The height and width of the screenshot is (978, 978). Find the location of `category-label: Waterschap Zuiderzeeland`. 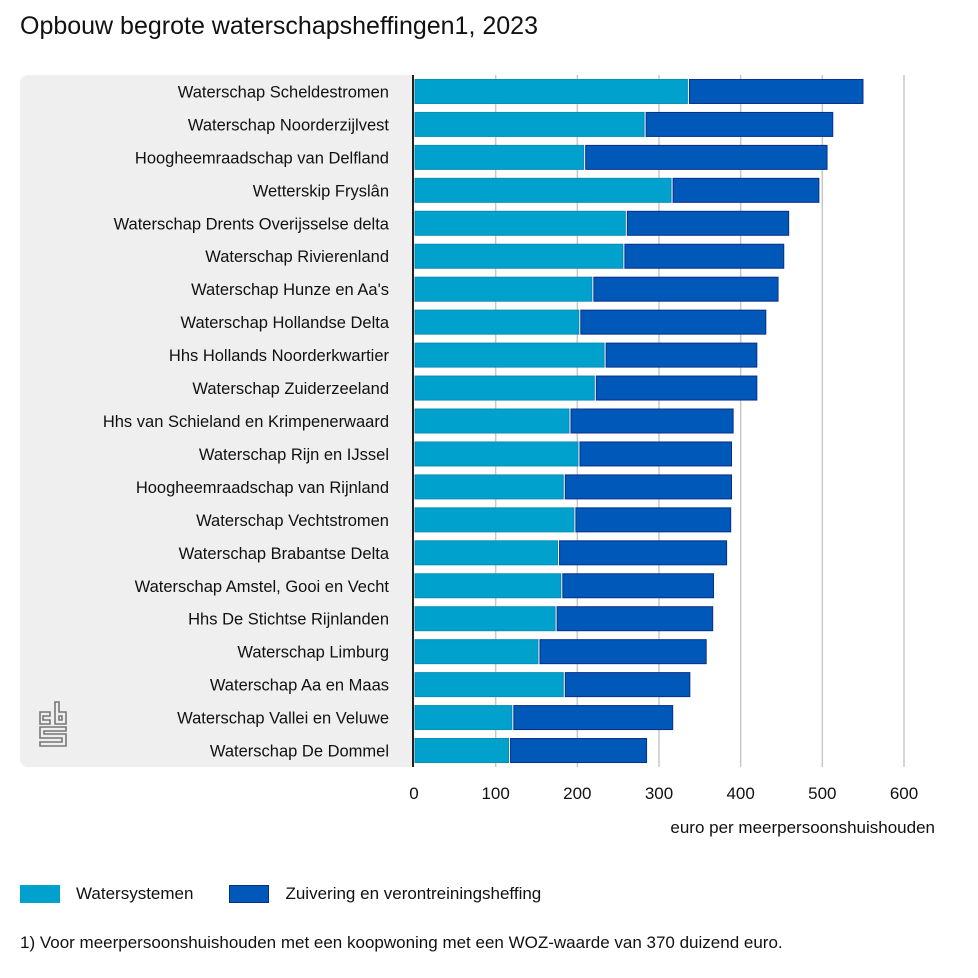

category-label: Waterschap Zuiderzeeland is located at coordinates (290, 389).